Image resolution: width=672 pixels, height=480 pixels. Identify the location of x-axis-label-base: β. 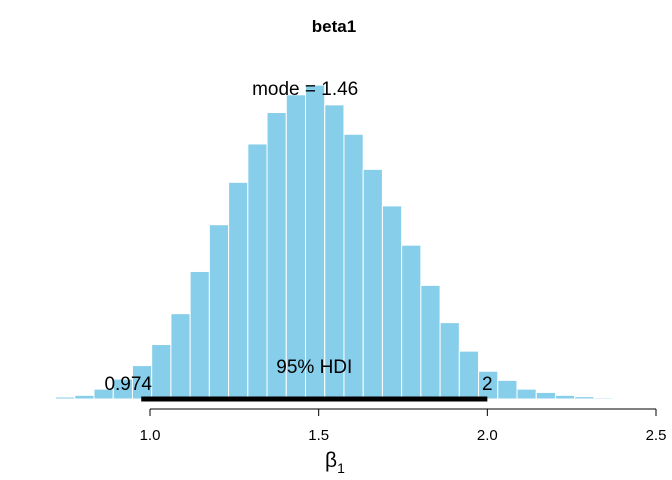
(331, 460).